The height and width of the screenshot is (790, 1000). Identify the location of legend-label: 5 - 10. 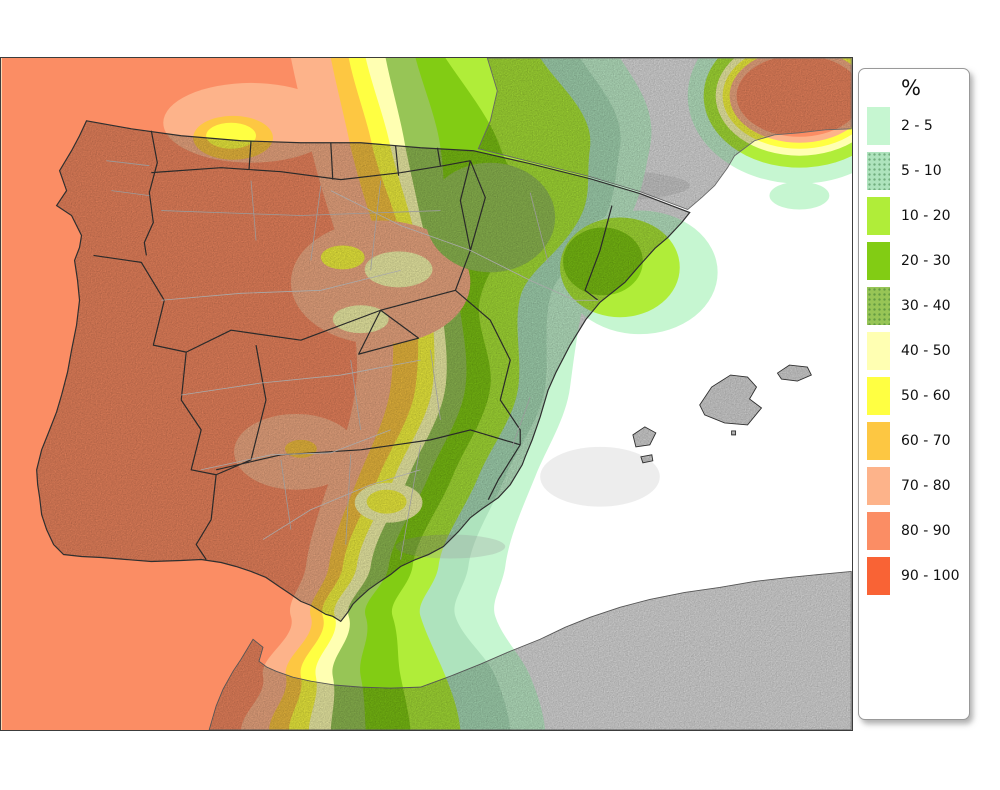
(921, 171).